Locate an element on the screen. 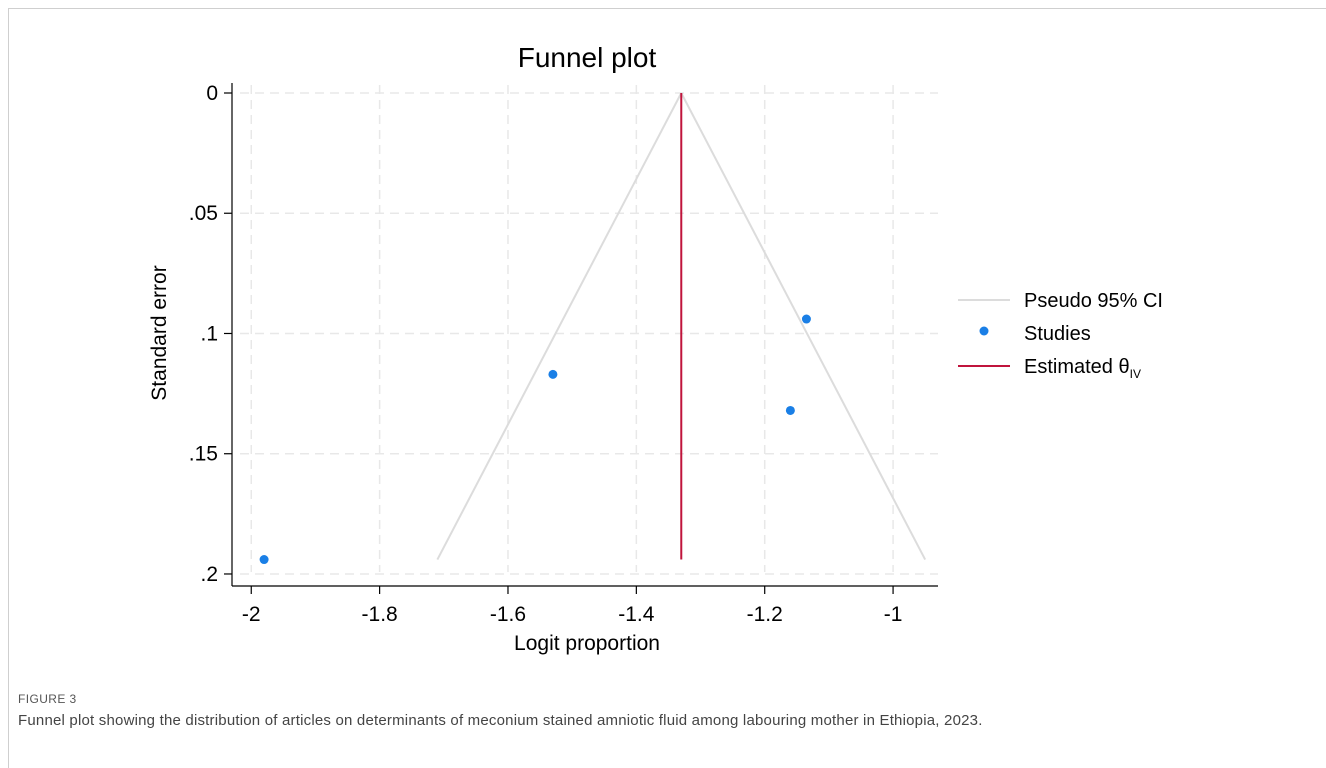 This screenshot has width=1326, height=768. x-axis-label: Logit proportion is located at coordinates (587, 643).